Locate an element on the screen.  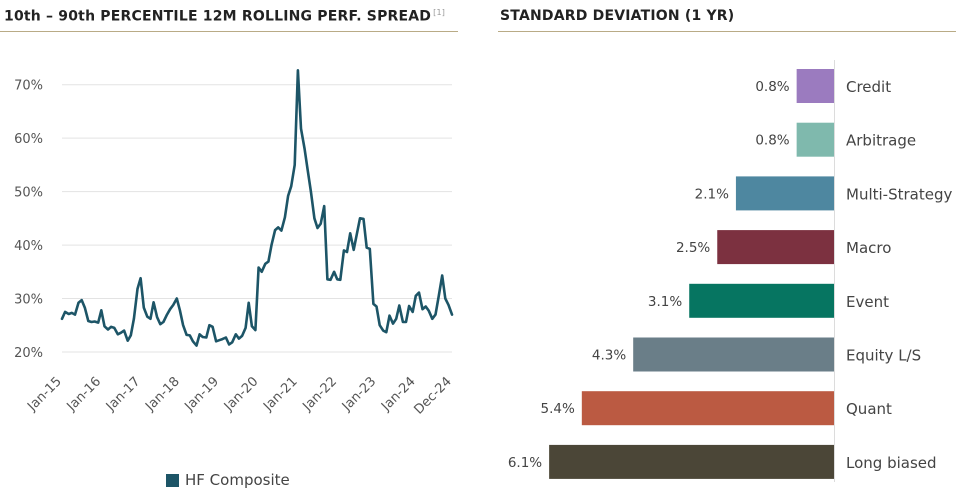
x-tick-label: Jan-18 is located at coordinates (162, 394).